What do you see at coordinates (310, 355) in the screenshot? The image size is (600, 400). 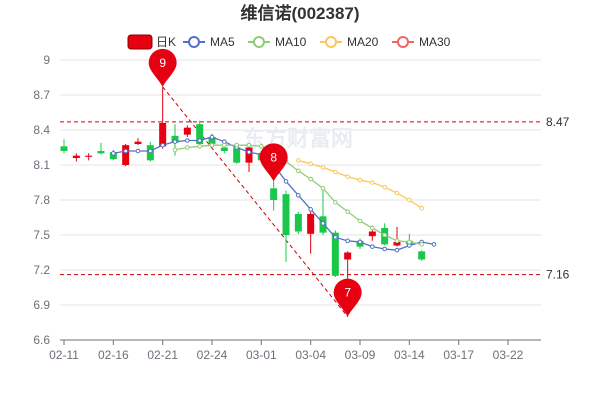 I see `x-tick-label: 03-04` at bounding box center [310, 355].